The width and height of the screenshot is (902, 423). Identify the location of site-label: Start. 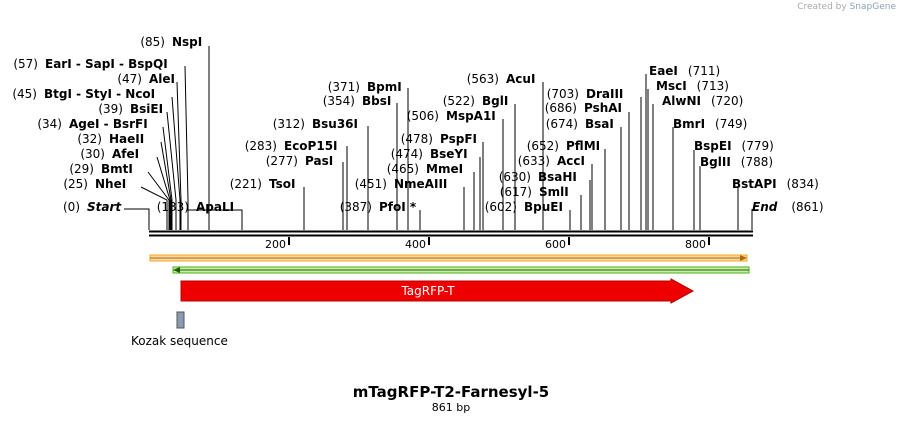
(104, 207).